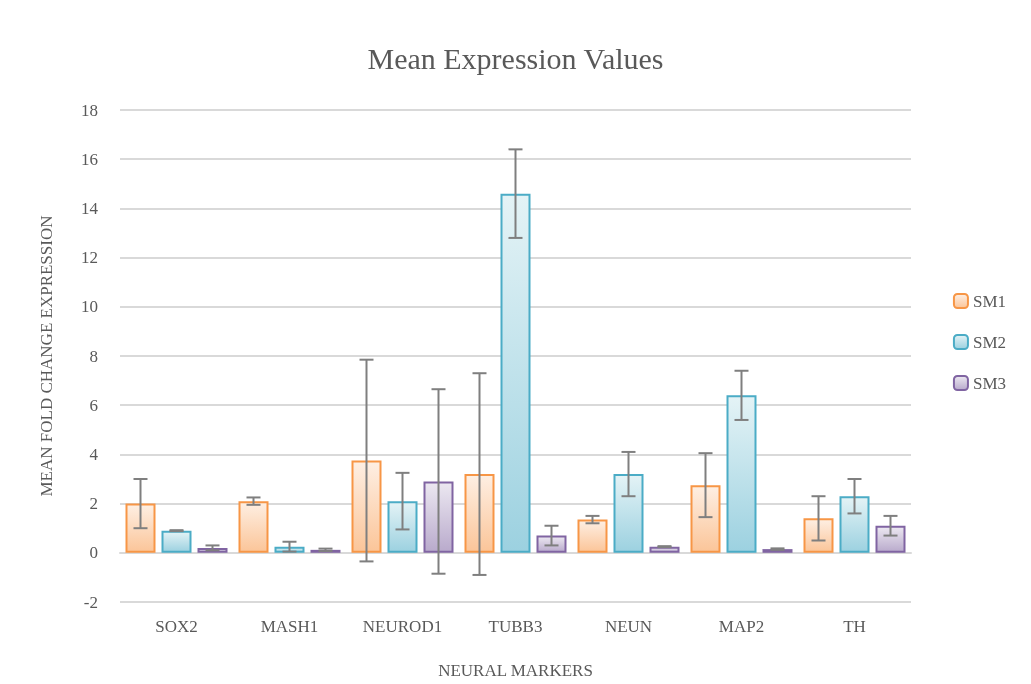  I want to click on y-tick-label: 14, so click(90, 208).